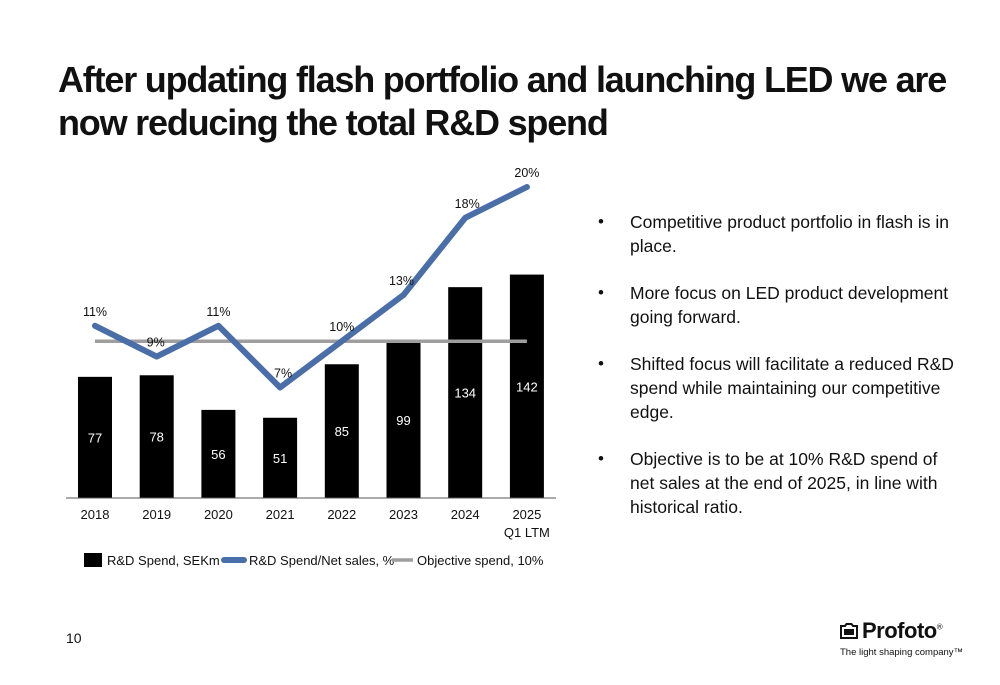 Image resolution: width=1000 pixels, height=685 pixels. What do you see at coordinates (311, 287) in the screenshot?
I see `pct-series-line` at bounding box center [311, 287].